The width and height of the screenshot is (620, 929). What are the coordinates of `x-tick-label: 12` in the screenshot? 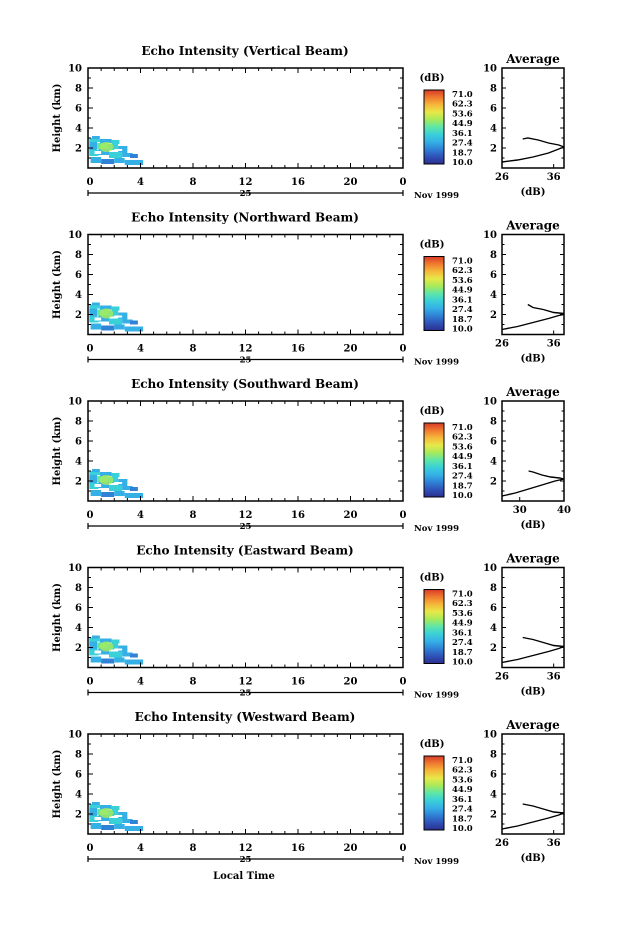 It's located at (246, 848).